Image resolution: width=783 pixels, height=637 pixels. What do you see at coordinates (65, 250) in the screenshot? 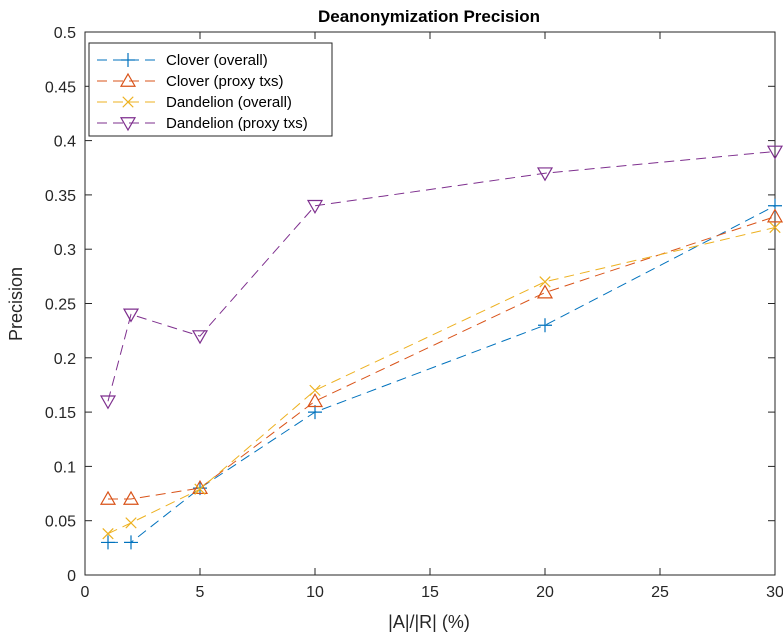
I see `y-tick-label: 0.3` at bounding box center [65, 250].